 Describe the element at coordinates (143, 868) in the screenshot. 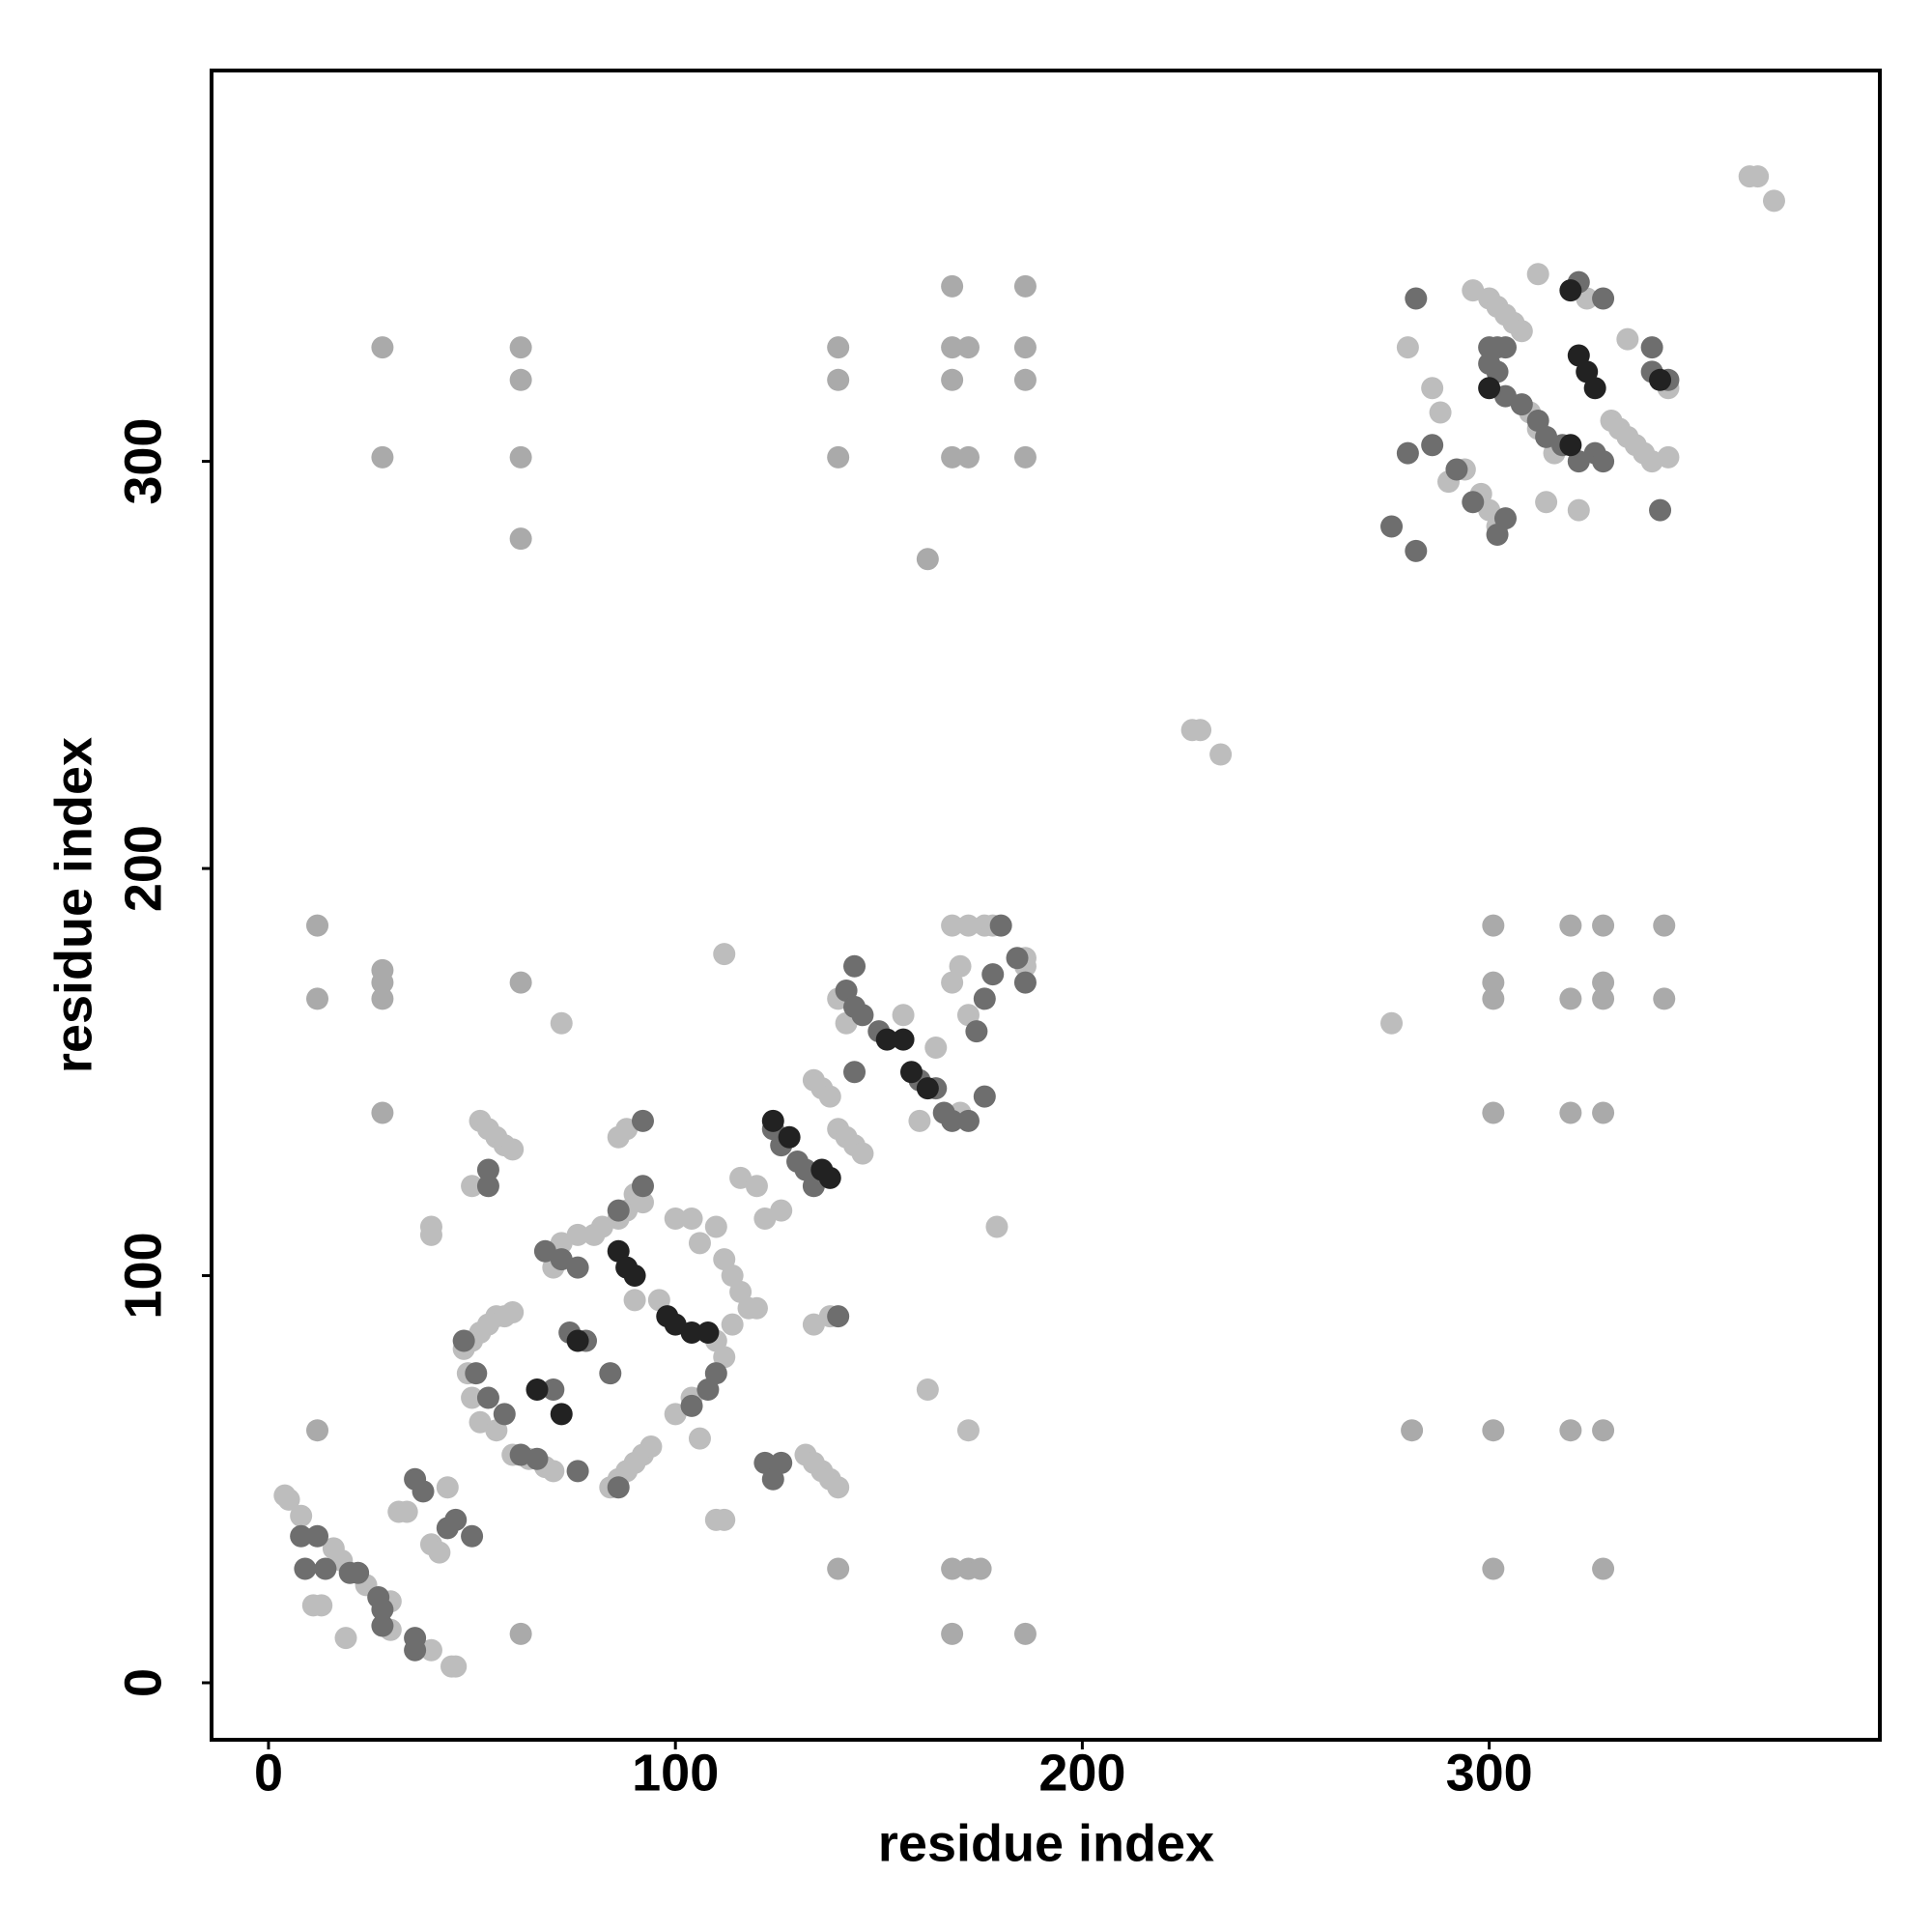

I see `y-tick-label: 200` at that location.